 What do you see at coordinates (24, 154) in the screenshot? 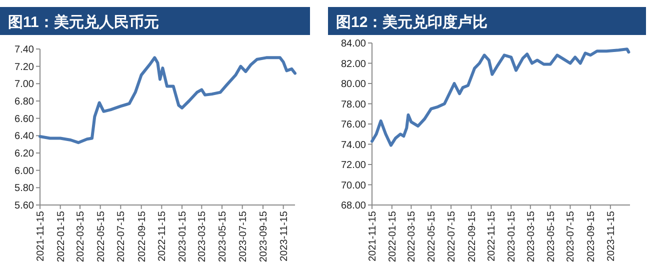
I see `y-tick-label: 6.20` at bounding box center [24, 154].